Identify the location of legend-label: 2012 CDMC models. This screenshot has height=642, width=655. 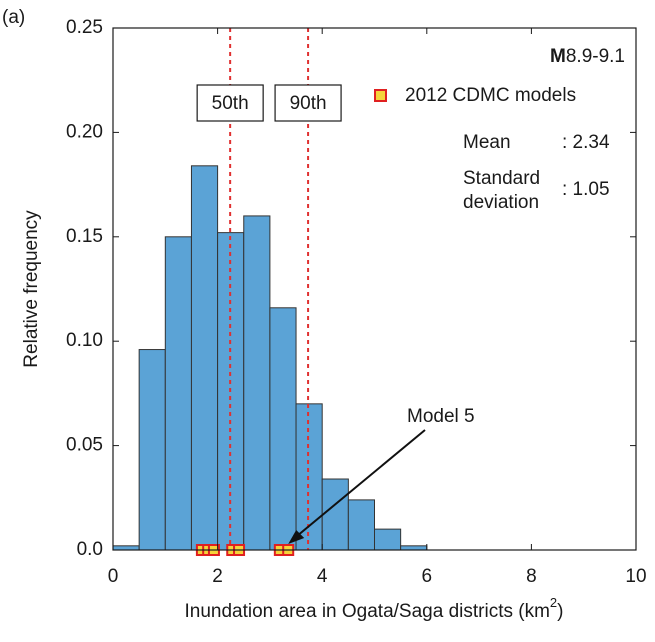
(490, 95).